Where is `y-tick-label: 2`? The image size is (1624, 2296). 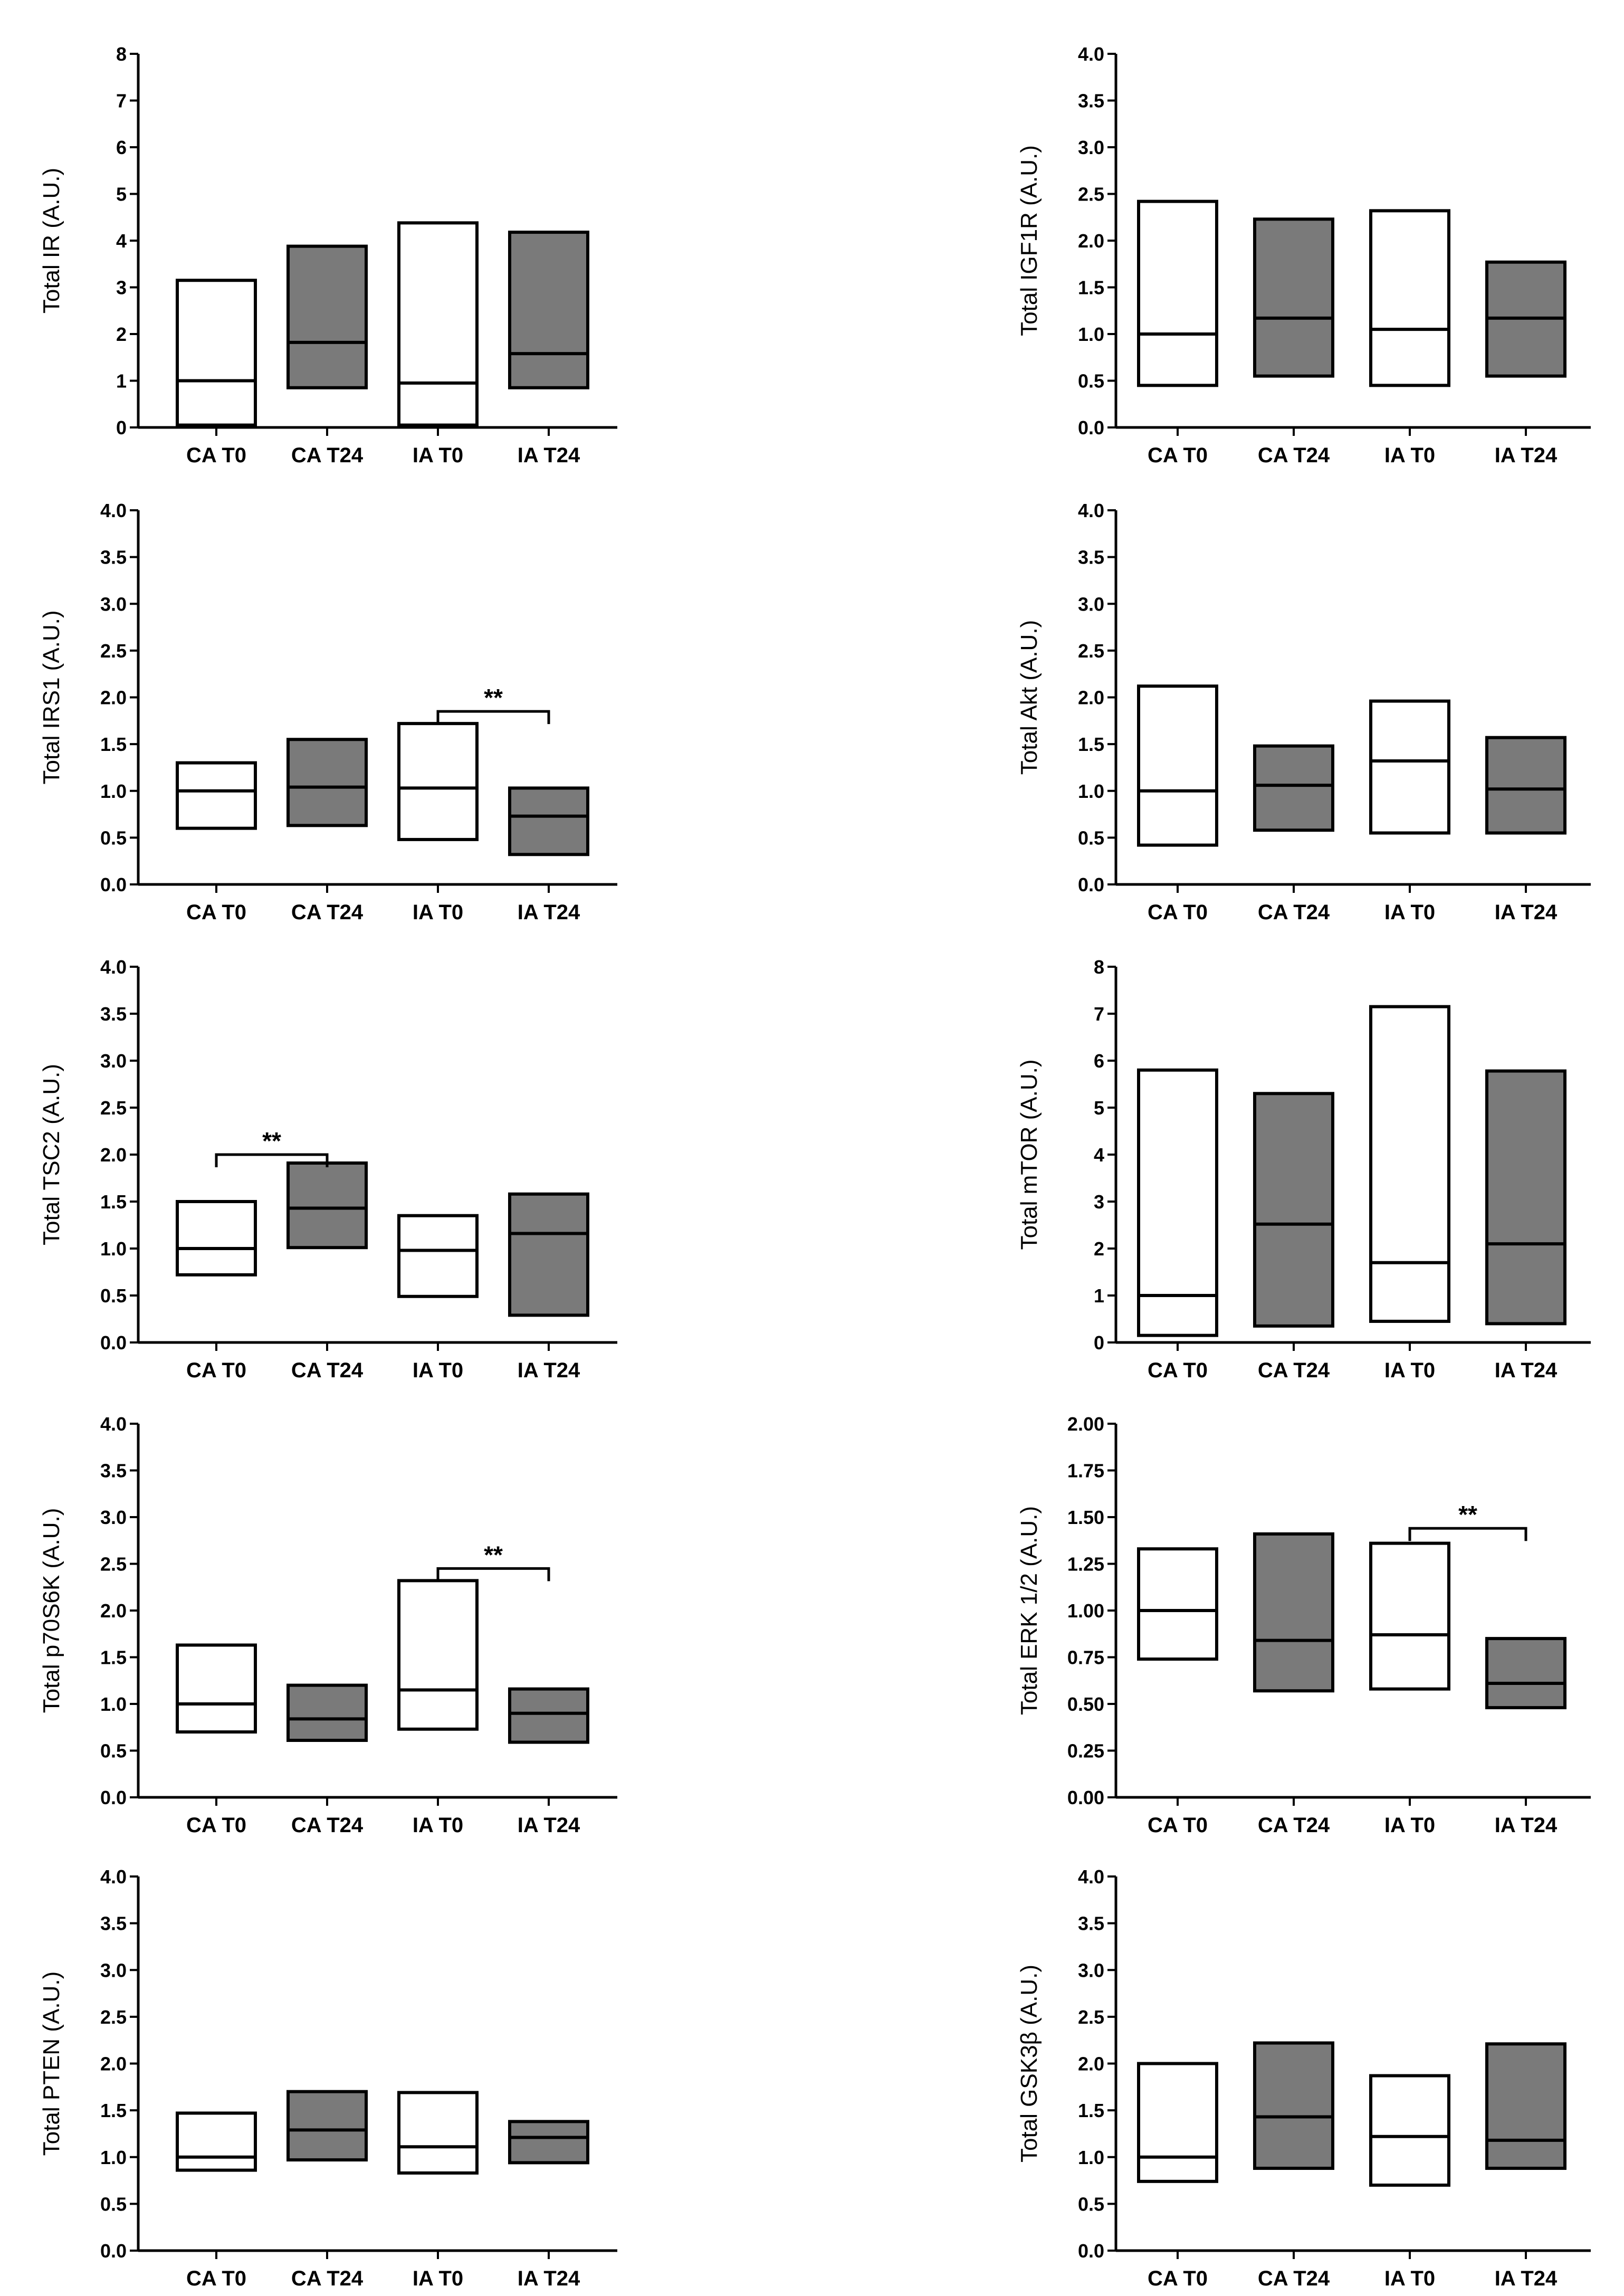
y-tick-label: 2 is located at coordinates (121, 334).